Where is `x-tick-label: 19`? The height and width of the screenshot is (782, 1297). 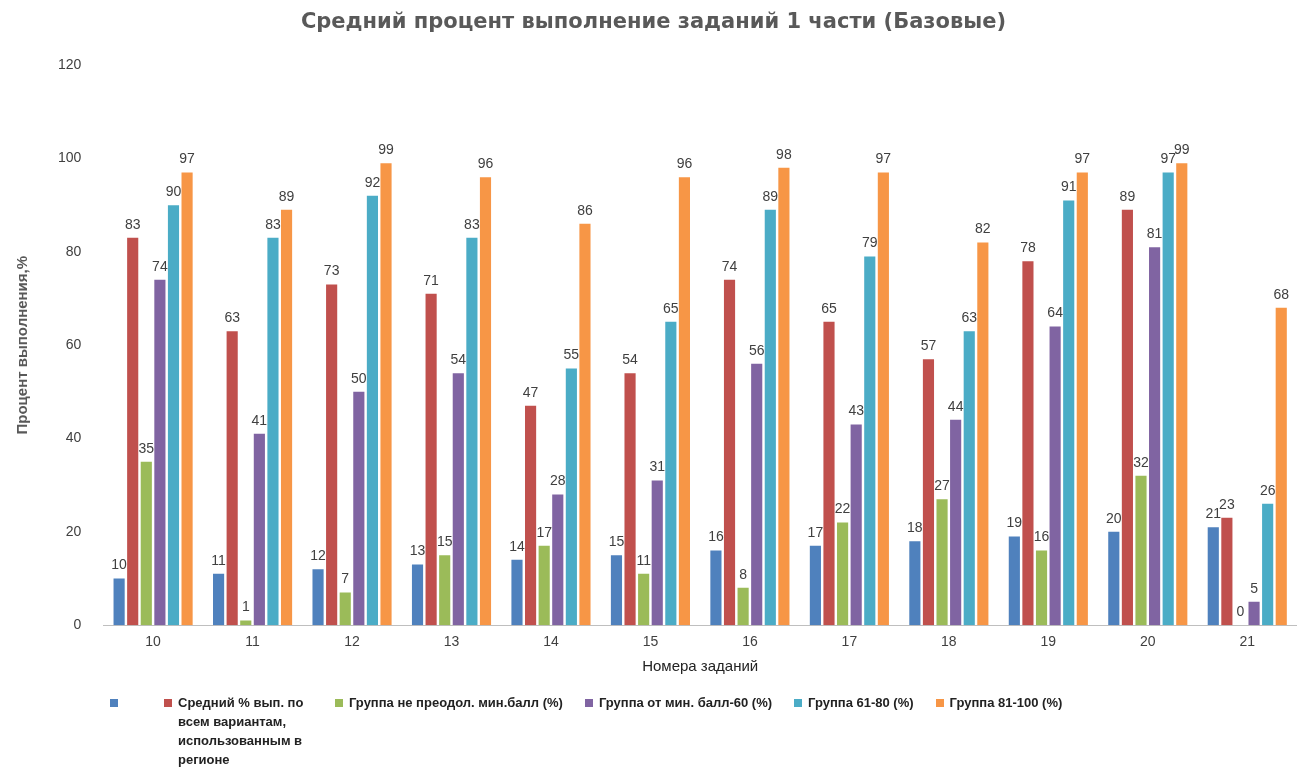
x-tick-label: 19 is located at coordinates (1048, 641).